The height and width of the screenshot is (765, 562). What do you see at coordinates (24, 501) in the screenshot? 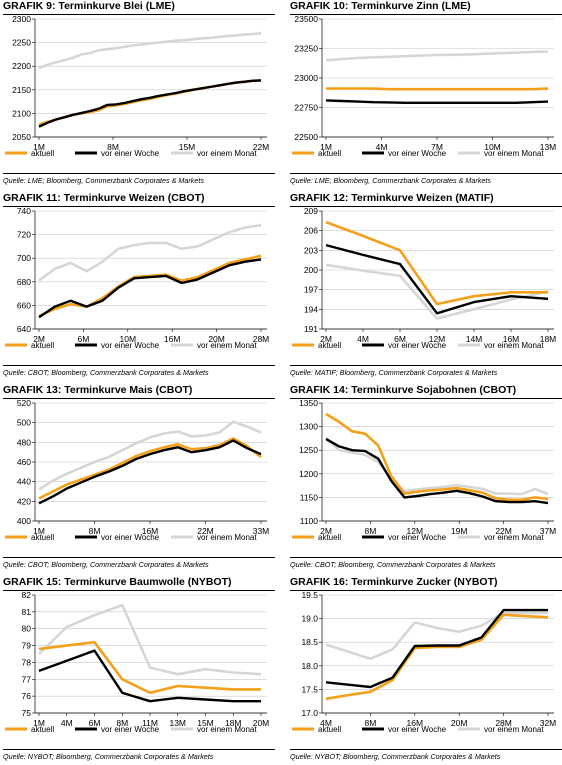
I see `y-tick-label: 420` at bounding box center [24, 501].